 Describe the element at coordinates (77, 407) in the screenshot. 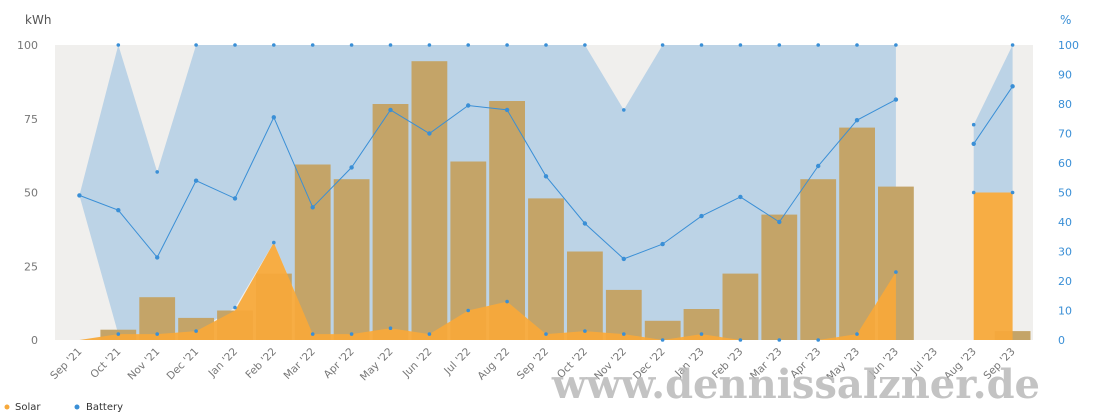

I see `legend-battery-marker` at that location.